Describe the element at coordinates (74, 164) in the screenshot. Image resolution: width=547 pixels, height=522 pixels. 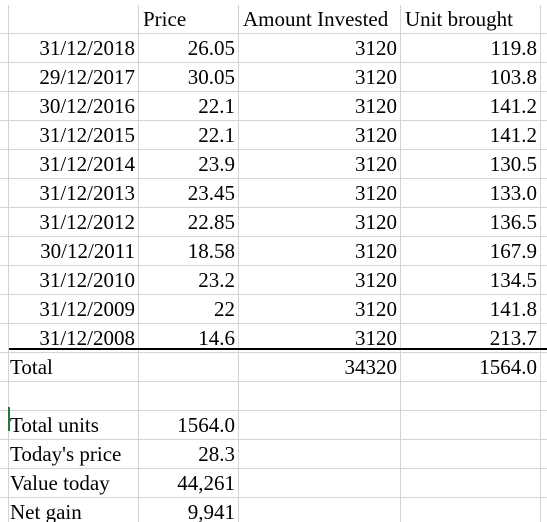
I see `date-cell: 31/12/2014` at that location.